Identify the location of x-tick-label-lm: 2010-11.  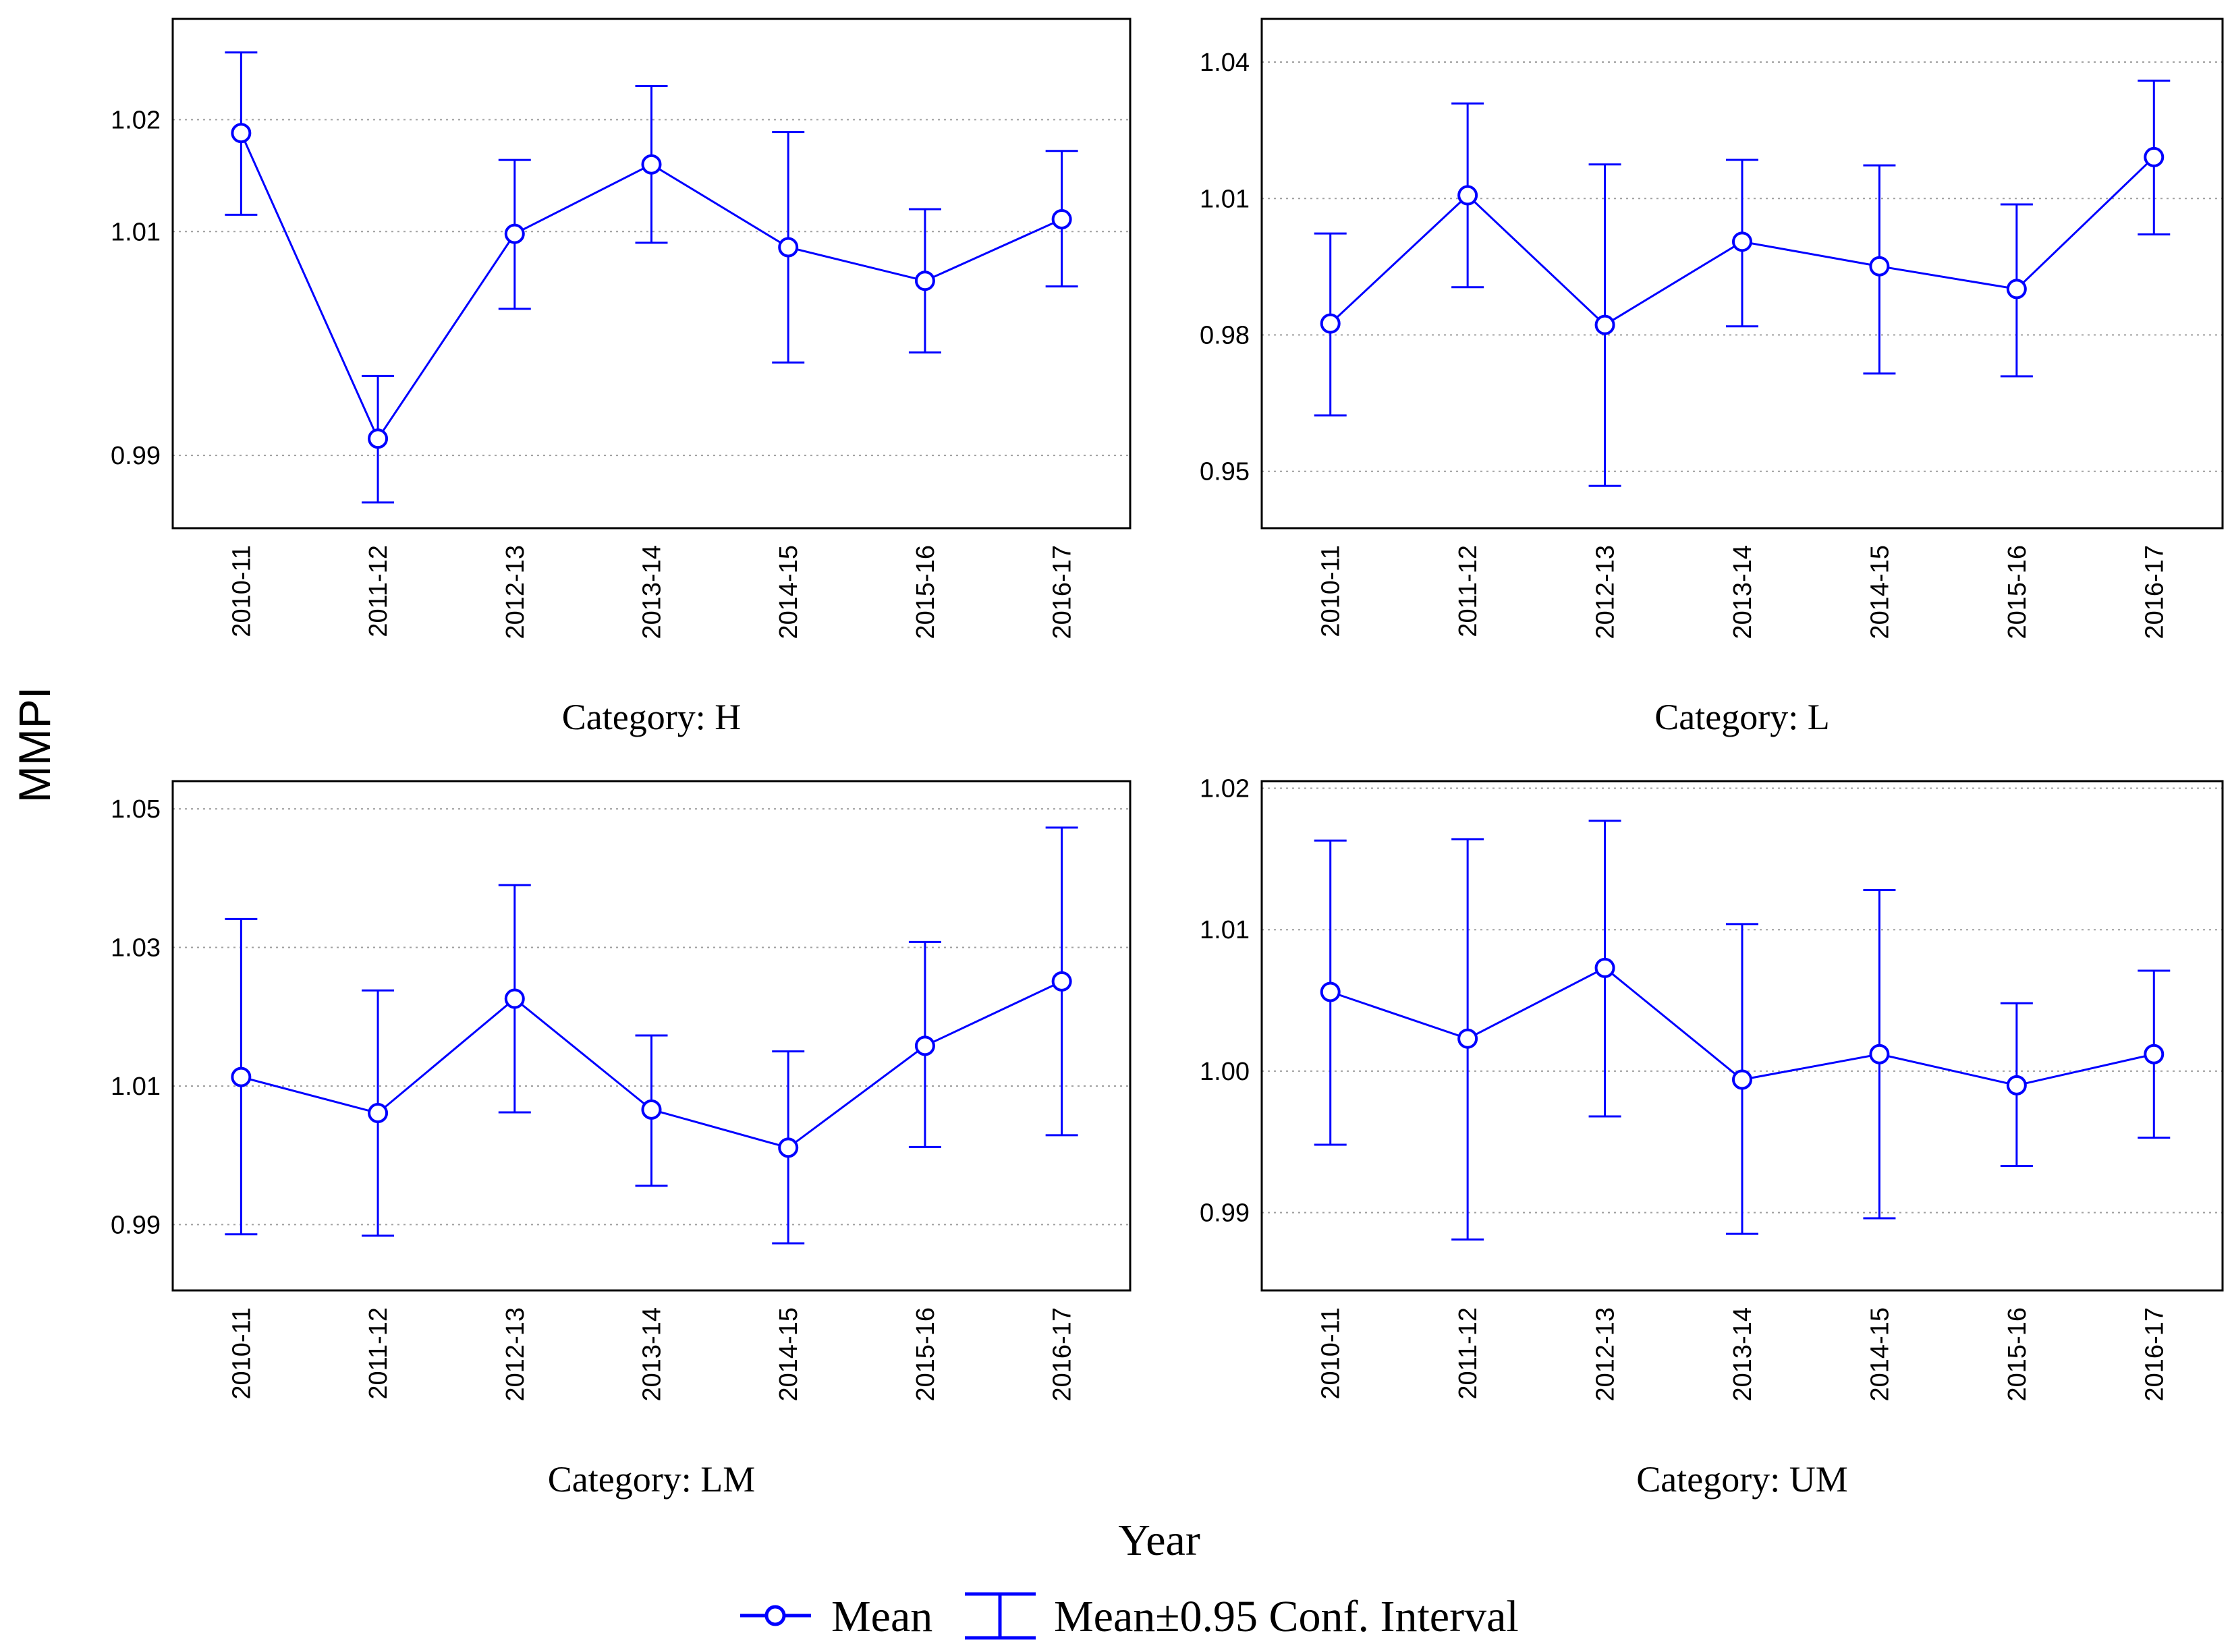
(241, 1353).